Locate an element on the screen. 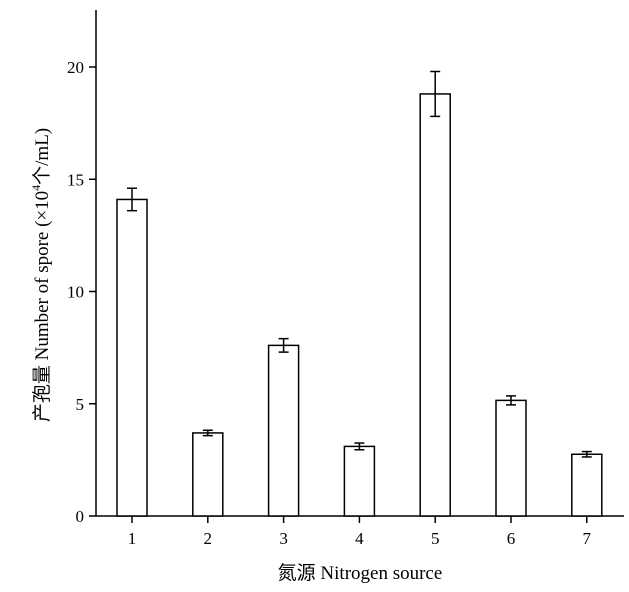 This screenshot has height=592, width=629. y-tick-label: 5 is located at coordinates (80, 404).